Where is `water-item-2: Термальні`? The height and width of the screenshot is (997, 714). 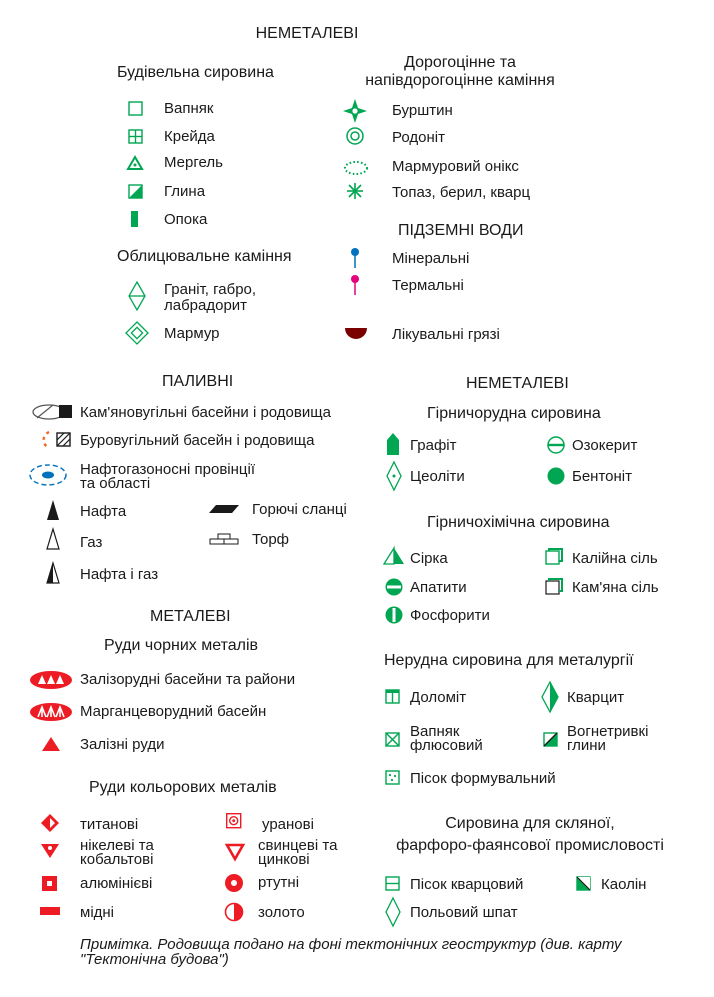
water-item-2: Термальні is located at coordinates (428, 285).